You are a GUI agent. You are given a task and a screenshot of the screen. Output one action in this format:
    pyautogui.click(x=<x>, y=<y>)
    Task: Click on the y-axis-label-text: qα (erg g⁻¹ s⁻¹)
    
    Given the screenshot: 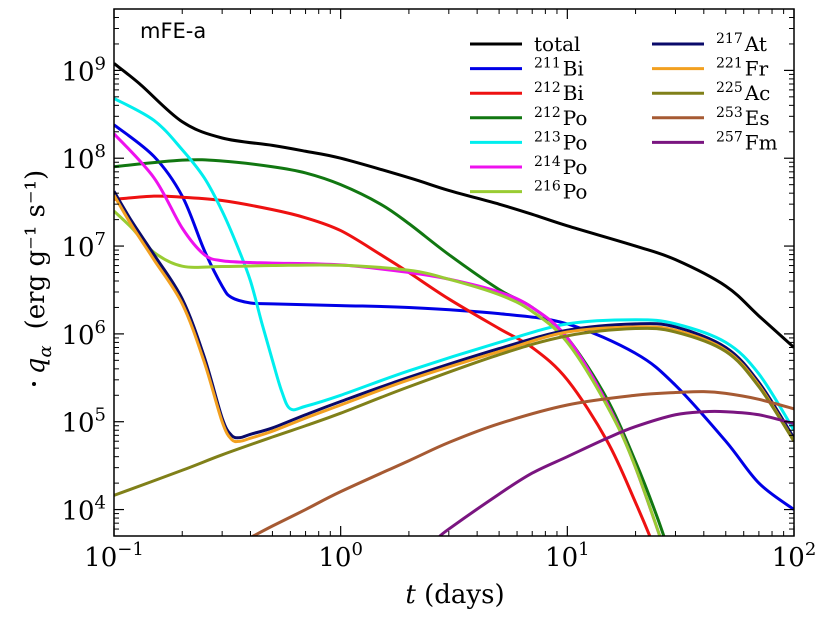 What is the action you would take?
    pyautogui.click(x=38, y=272)
    